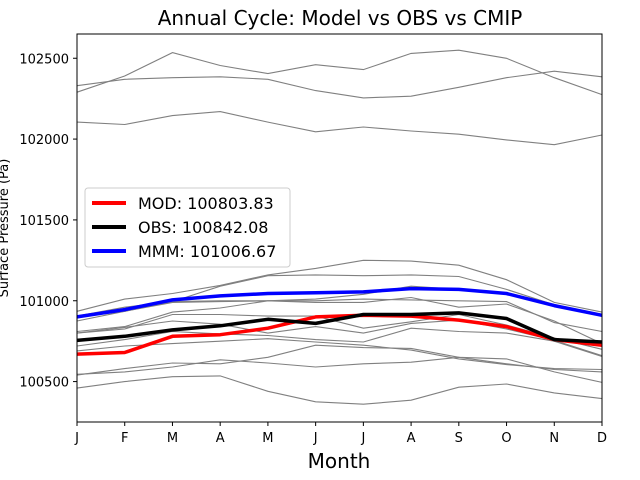 The height and width of the screenshot is (480, 640). Describe the element at coordinates (459, 438) in the screenshot. I see `x-tick-label: S` at that location.